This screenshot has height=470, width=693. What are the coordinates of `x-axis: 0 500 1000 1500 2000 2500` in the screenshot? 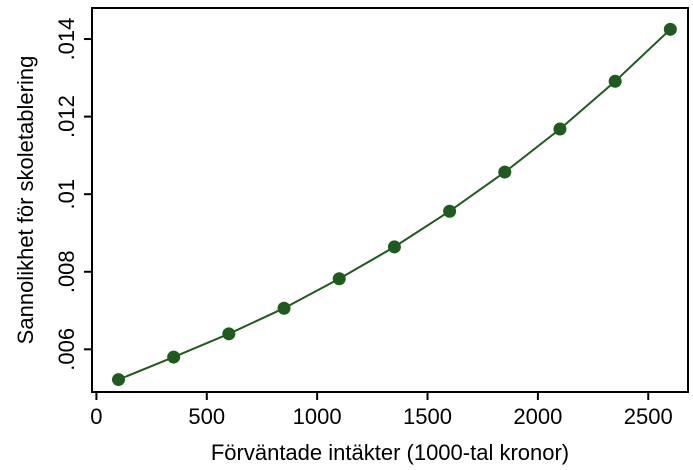 It's located at (381, 410).